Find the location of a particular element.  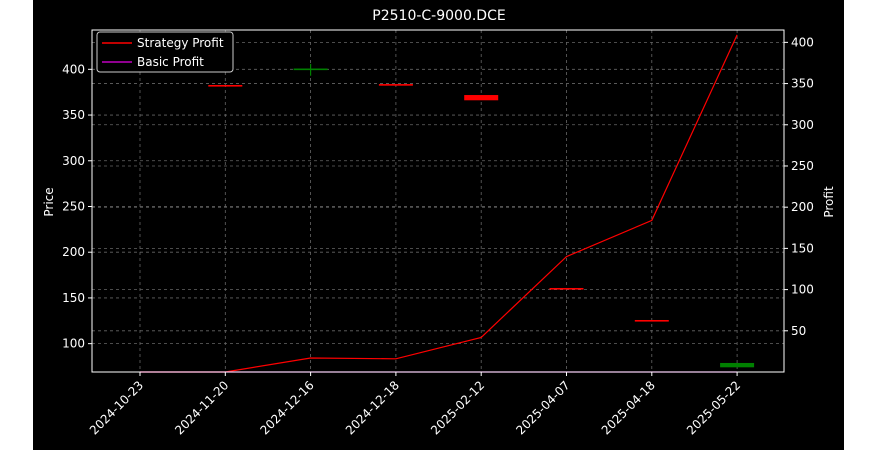

x-tick-label: 2025-04-18 is located at coordinates (628, 407).